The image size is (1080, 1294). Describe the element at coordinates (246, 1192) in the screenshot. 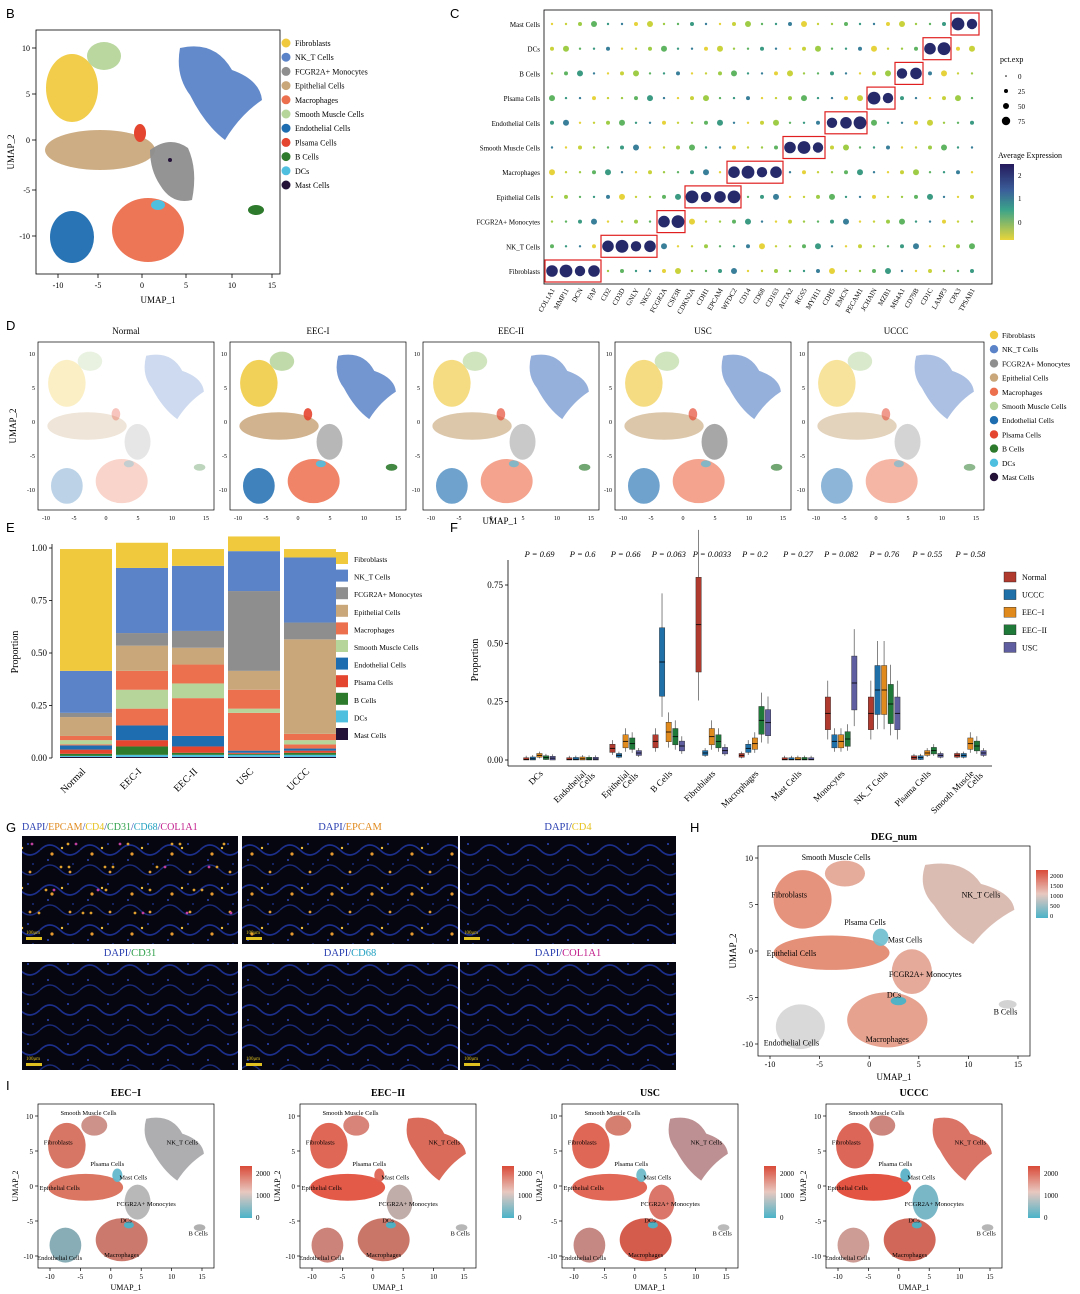

I see `colorbar` at that location.